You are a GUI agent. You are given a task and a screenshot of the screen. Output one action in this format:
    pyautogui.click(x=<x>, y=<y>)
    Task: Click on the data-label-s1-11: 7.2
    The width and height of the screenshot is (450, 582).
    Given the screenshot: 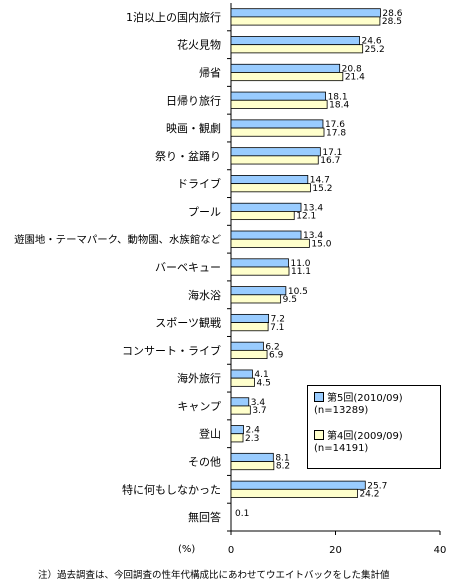 What is the action you would take?
    pyautogui.click(x=278, y=320)
    